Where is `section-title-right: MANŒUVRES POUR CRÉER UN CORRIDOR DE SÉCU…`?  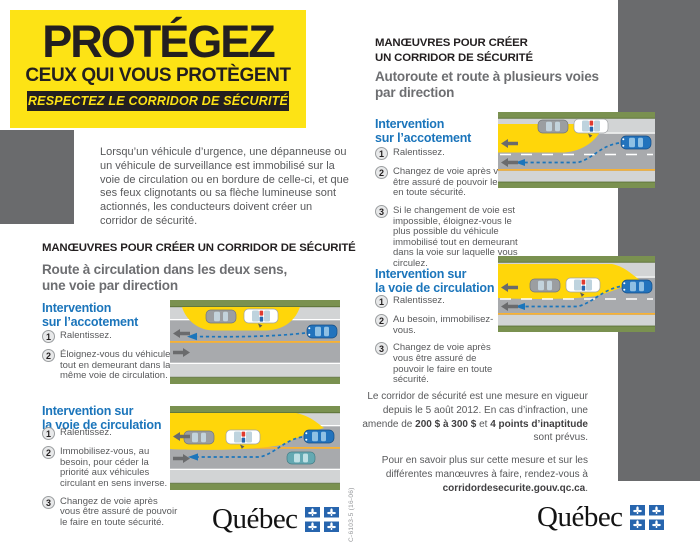 section-title-right: MANŒUVRES POUR CRÉER UN CORRIDOR DE SÉCU… is located at coordinates (454, 51).